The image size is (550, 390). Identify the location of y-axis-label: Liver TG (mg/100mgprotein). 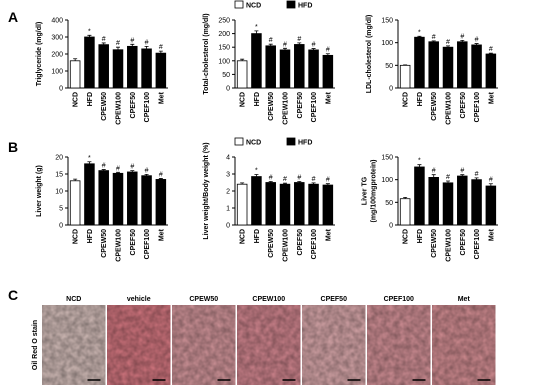
(370, 190).